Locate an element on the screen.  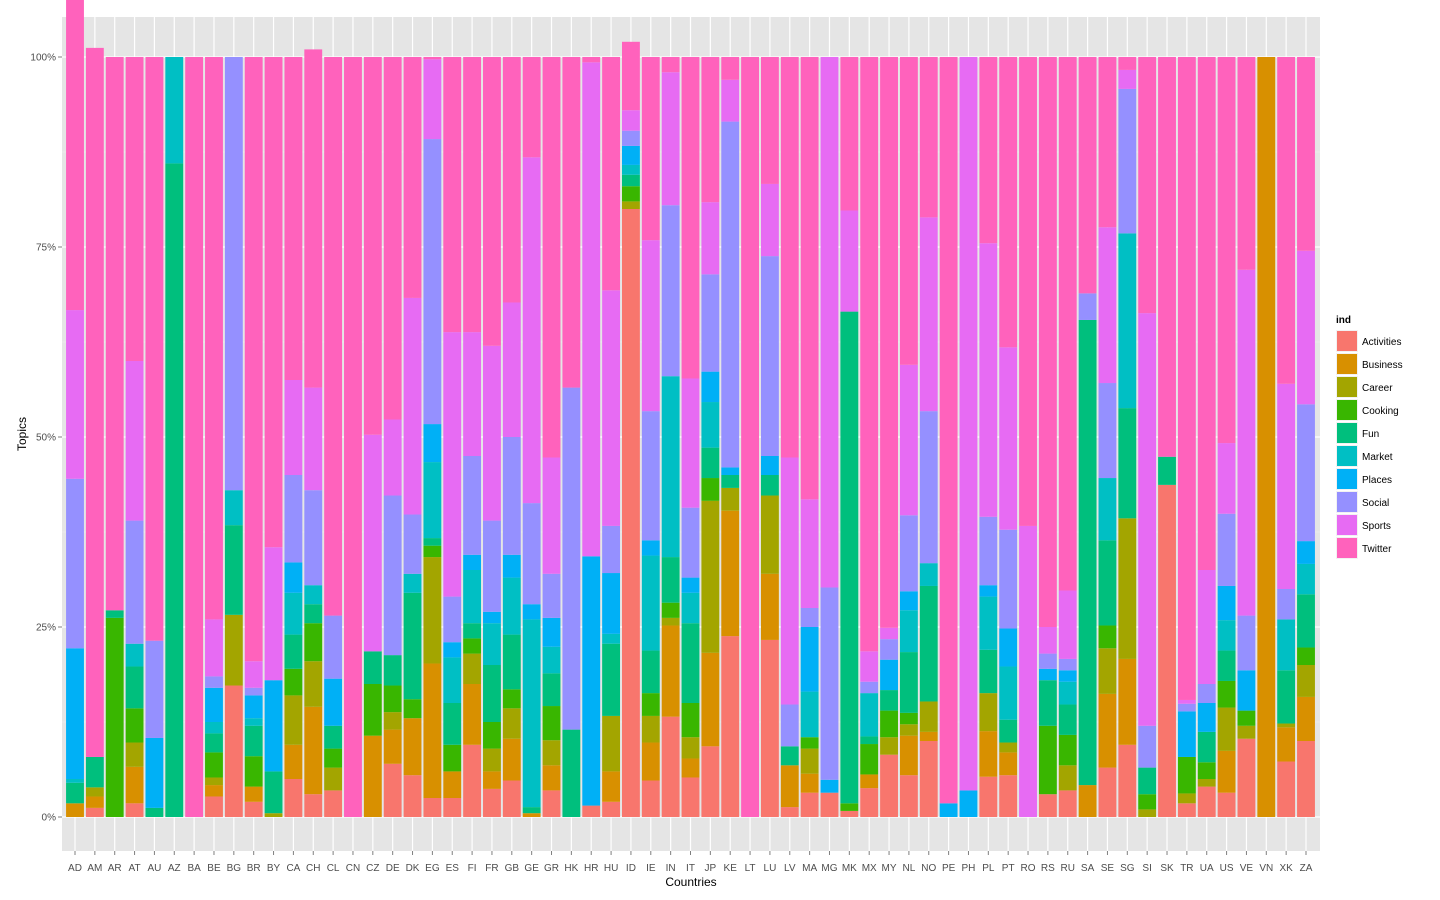
bar-segment-dk-market is located at coordinates (412, 583).